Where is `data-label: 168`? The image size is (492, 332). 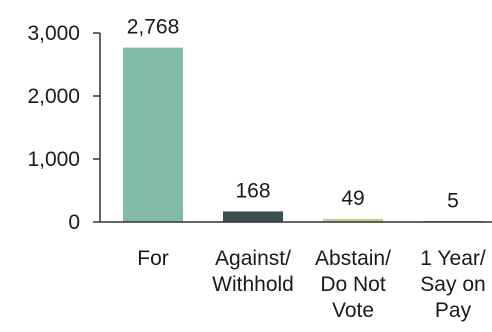 data-label: 168 is located at coordinates (252, 190).